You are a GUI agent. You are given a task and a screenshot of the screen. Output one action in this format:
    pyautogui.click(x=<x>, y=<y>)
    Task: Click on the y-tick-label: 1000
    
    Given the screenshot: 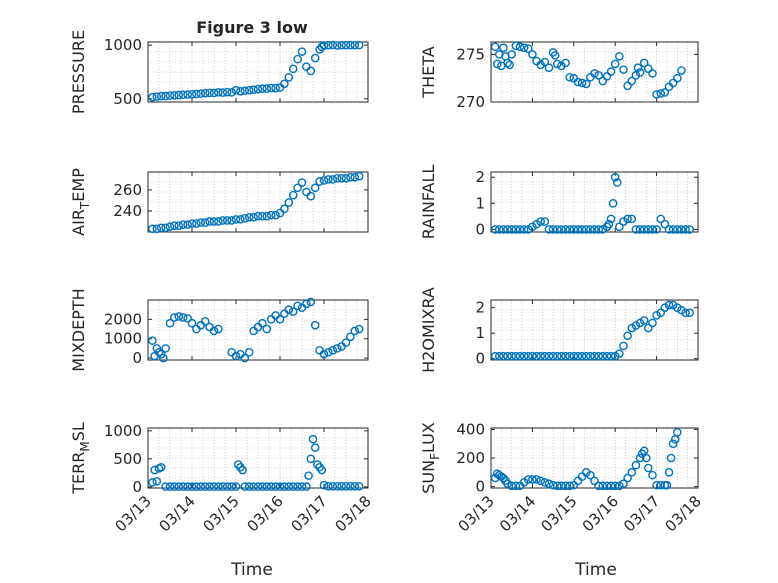 What is the action you would take?
    pyautogui.click(x=123, y=431)
    